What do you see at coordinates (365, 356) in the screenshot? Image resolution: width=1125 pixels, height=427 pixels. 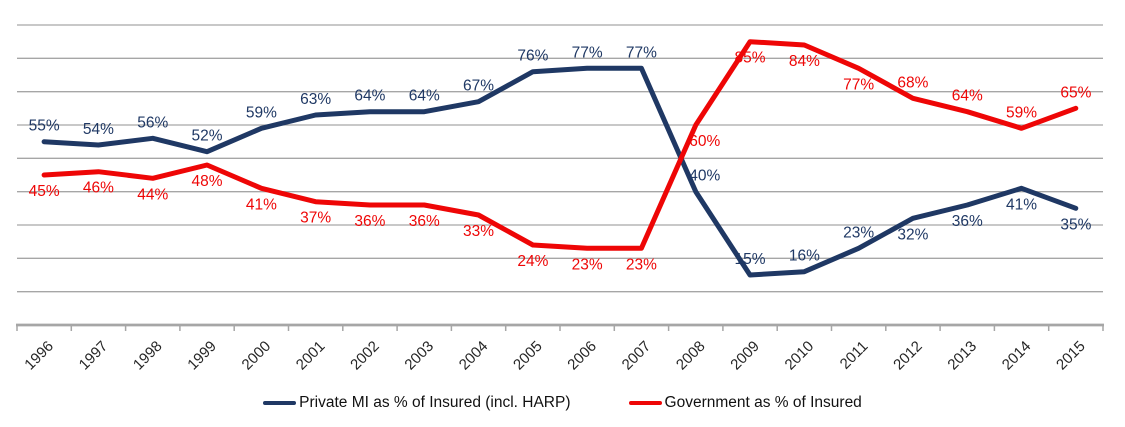 I see `year-label: 2002` at bounding box center [365, 356].